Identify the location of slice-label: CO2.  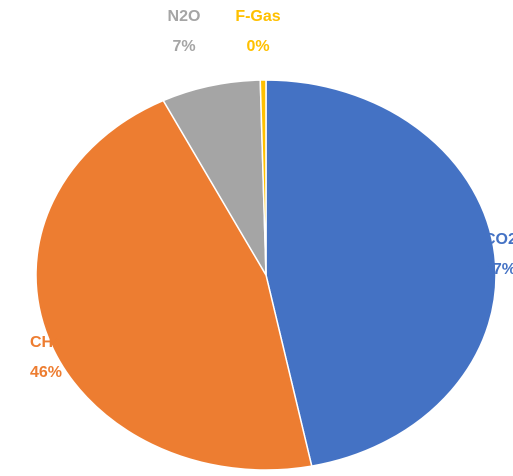
(498, 239).